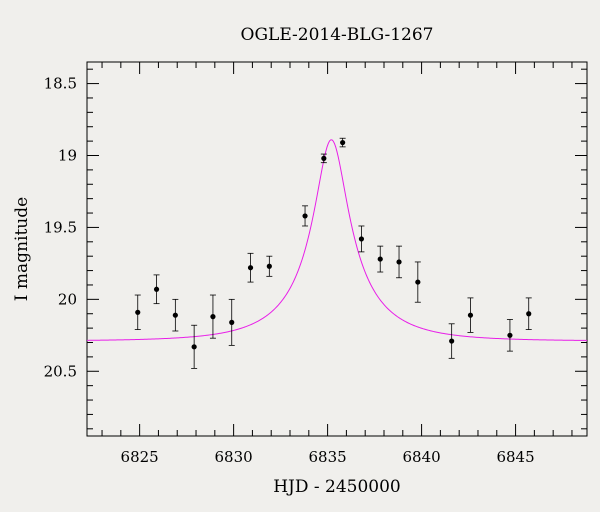 The image size is (600, 512). I want to click on y-tick-label: 19, so click(67, 156).